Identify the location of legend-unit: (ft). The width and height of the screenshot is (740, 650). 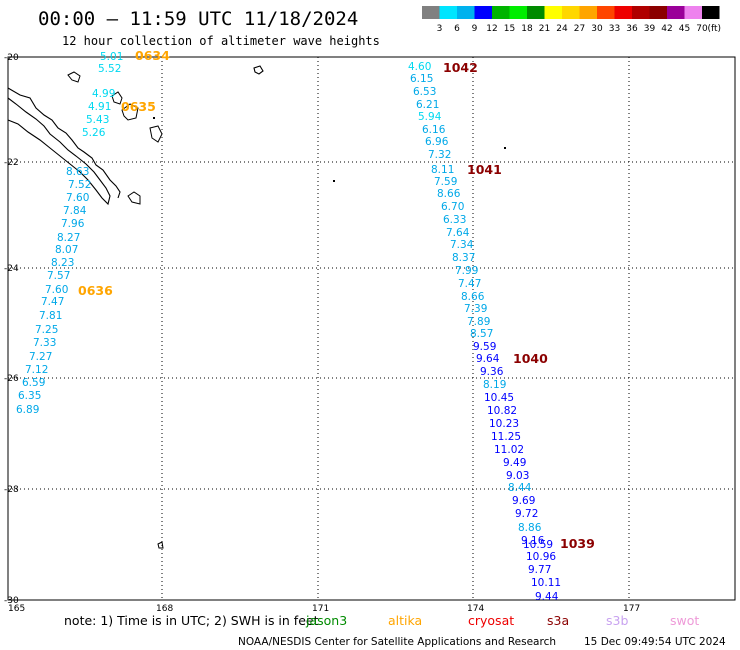
(715, 29).